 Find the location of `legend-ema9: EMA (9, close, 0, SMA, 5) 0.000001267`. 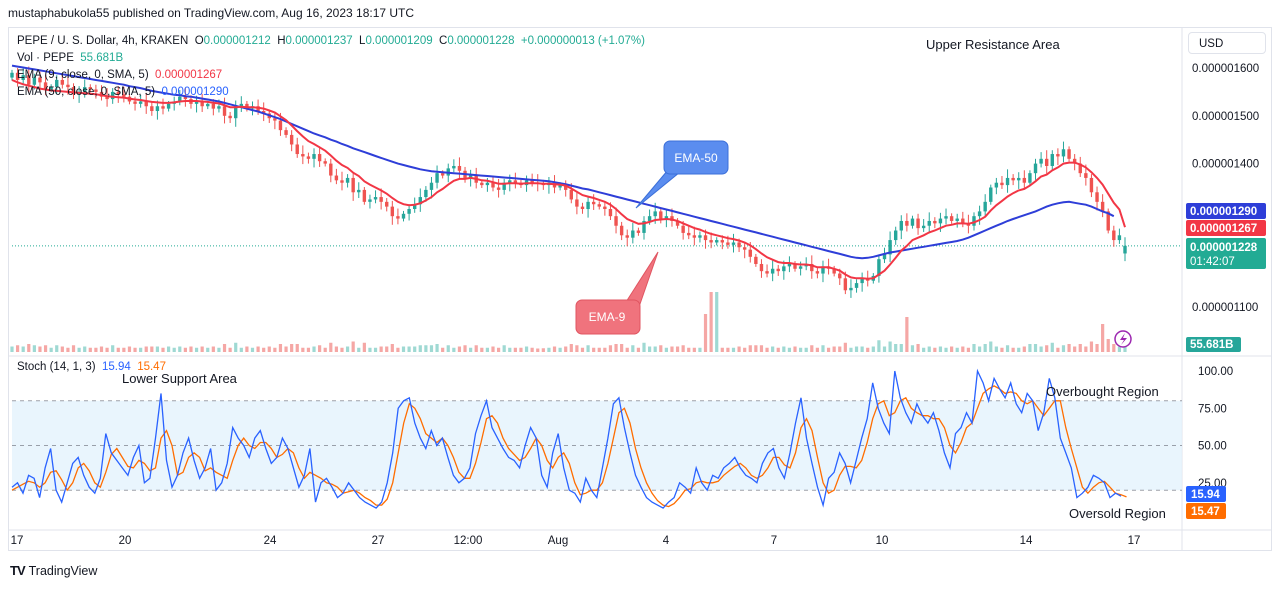

legend-ema9: EMA (9, close, 0, SMA, 5) 0.000001267 is located at coordinates (119, 75).